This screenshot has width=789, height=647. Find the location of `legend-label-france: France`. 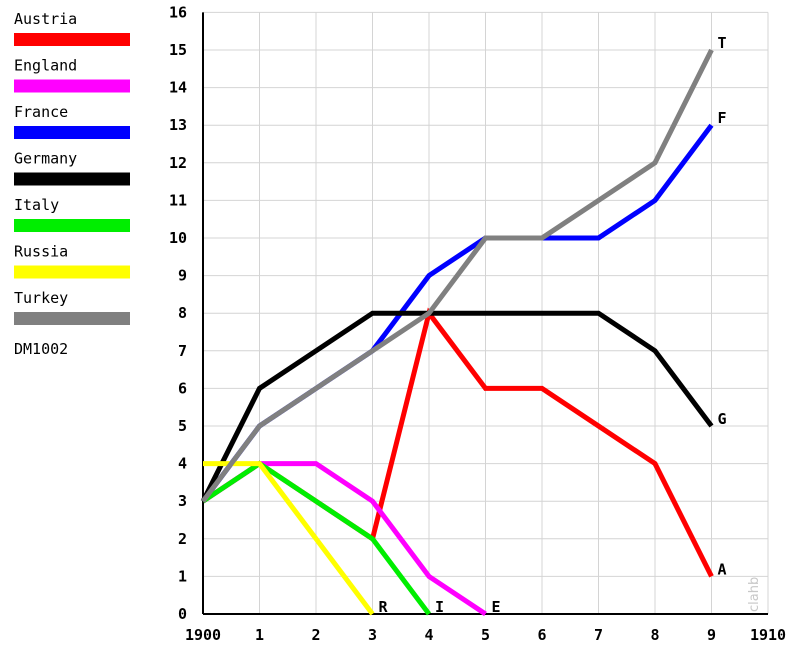

legend-label-france: France is located at coordinates (41, 112).